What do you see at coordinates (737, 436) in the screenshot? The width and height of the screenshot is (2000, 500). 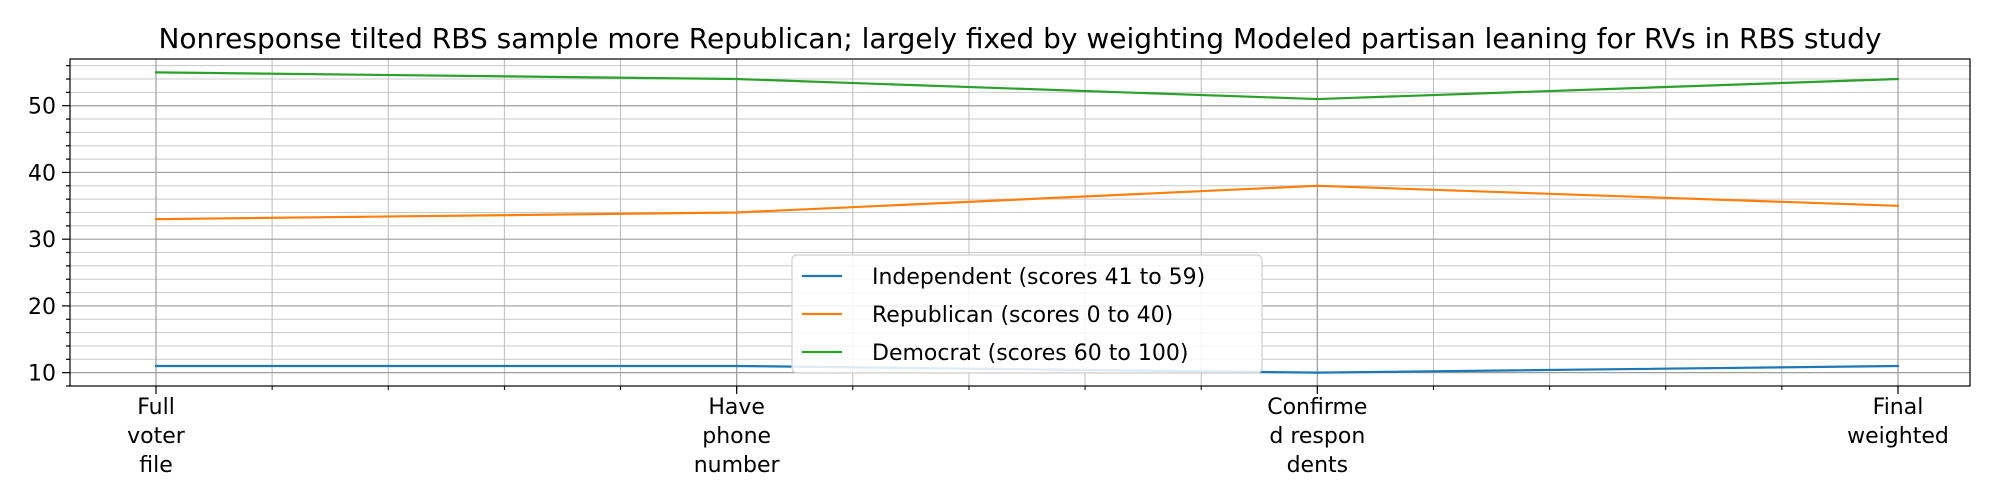 I see `x-tick-label: Have phone number` at bounding box center [737, 436].